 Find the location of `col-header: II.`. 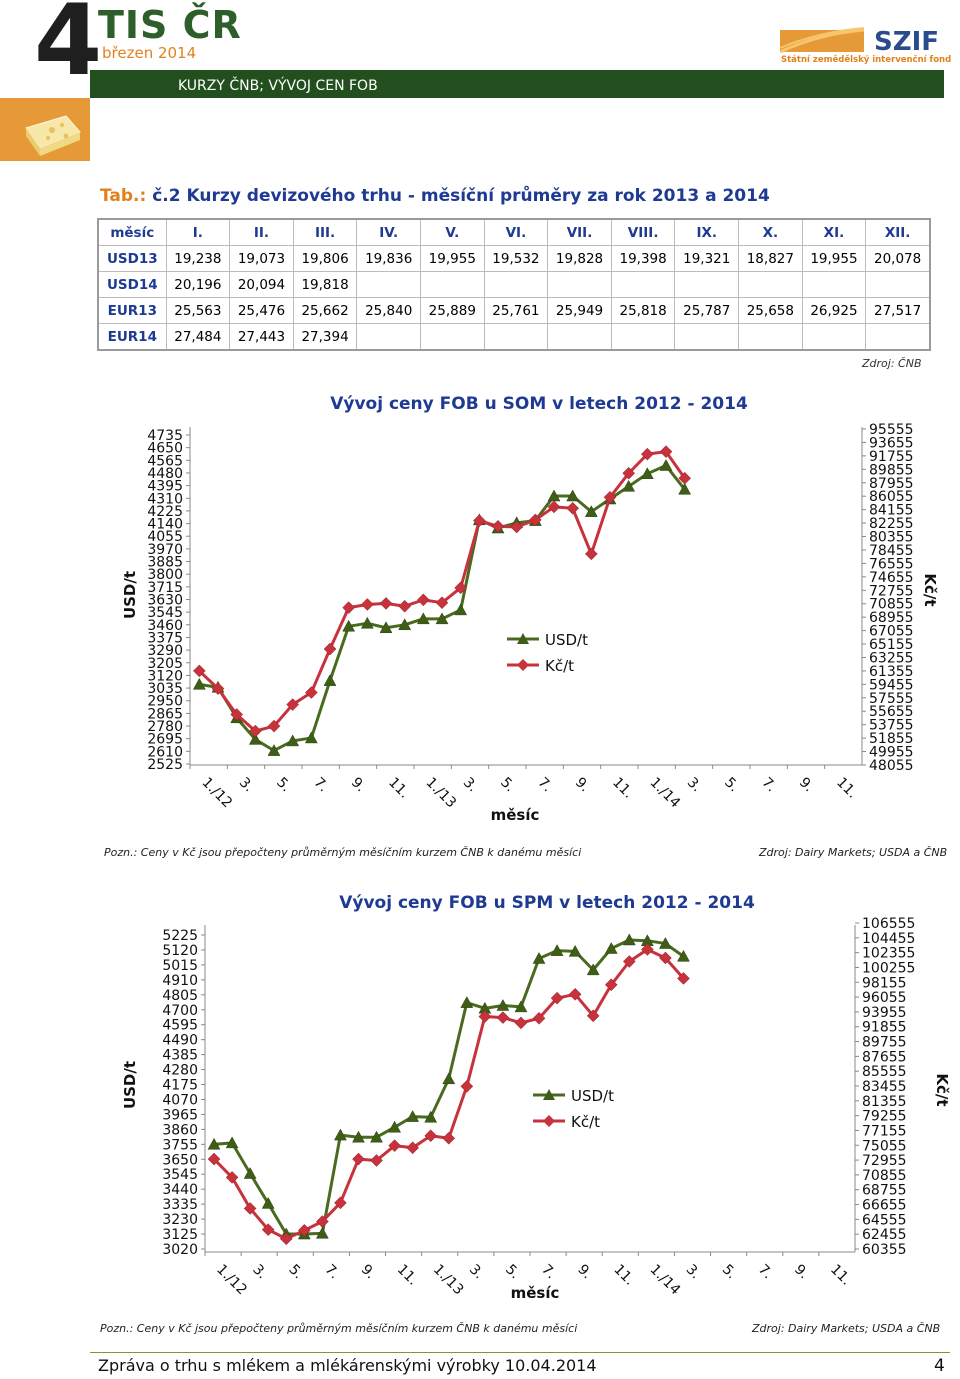

col-header: II. is located at coordinates (261, 232).